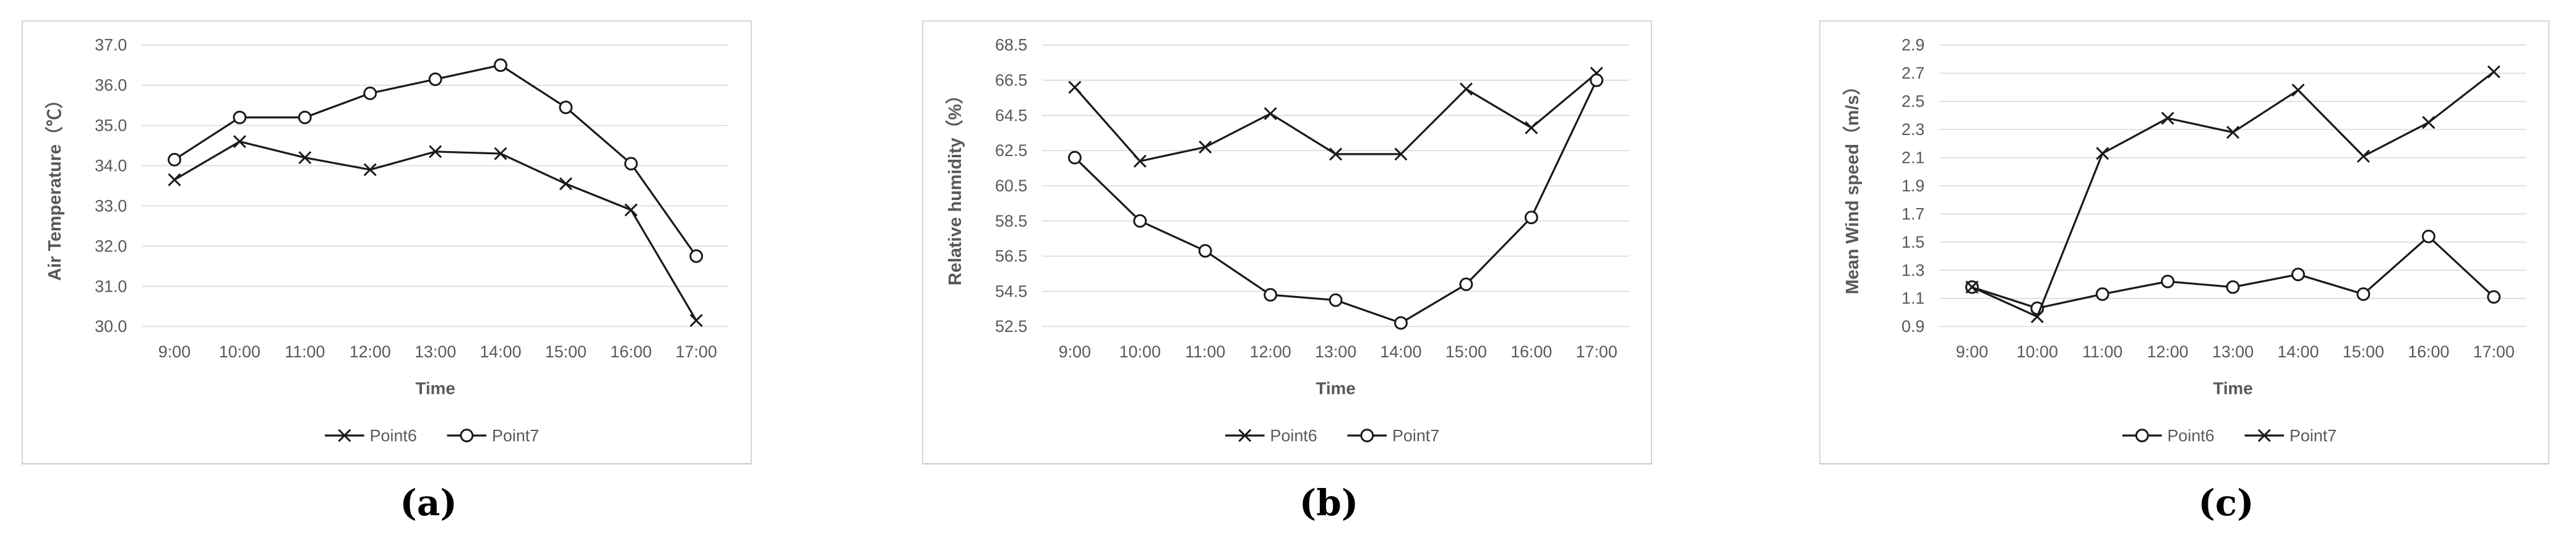  I want to click on y-tick-label: 30.0, so click(111, 326).